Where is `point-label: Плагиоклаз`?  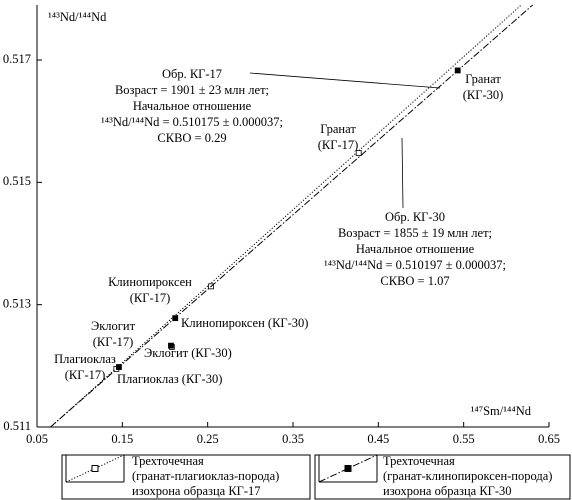
point-label: Плагиоклаз is located at coordinates (85, 359).